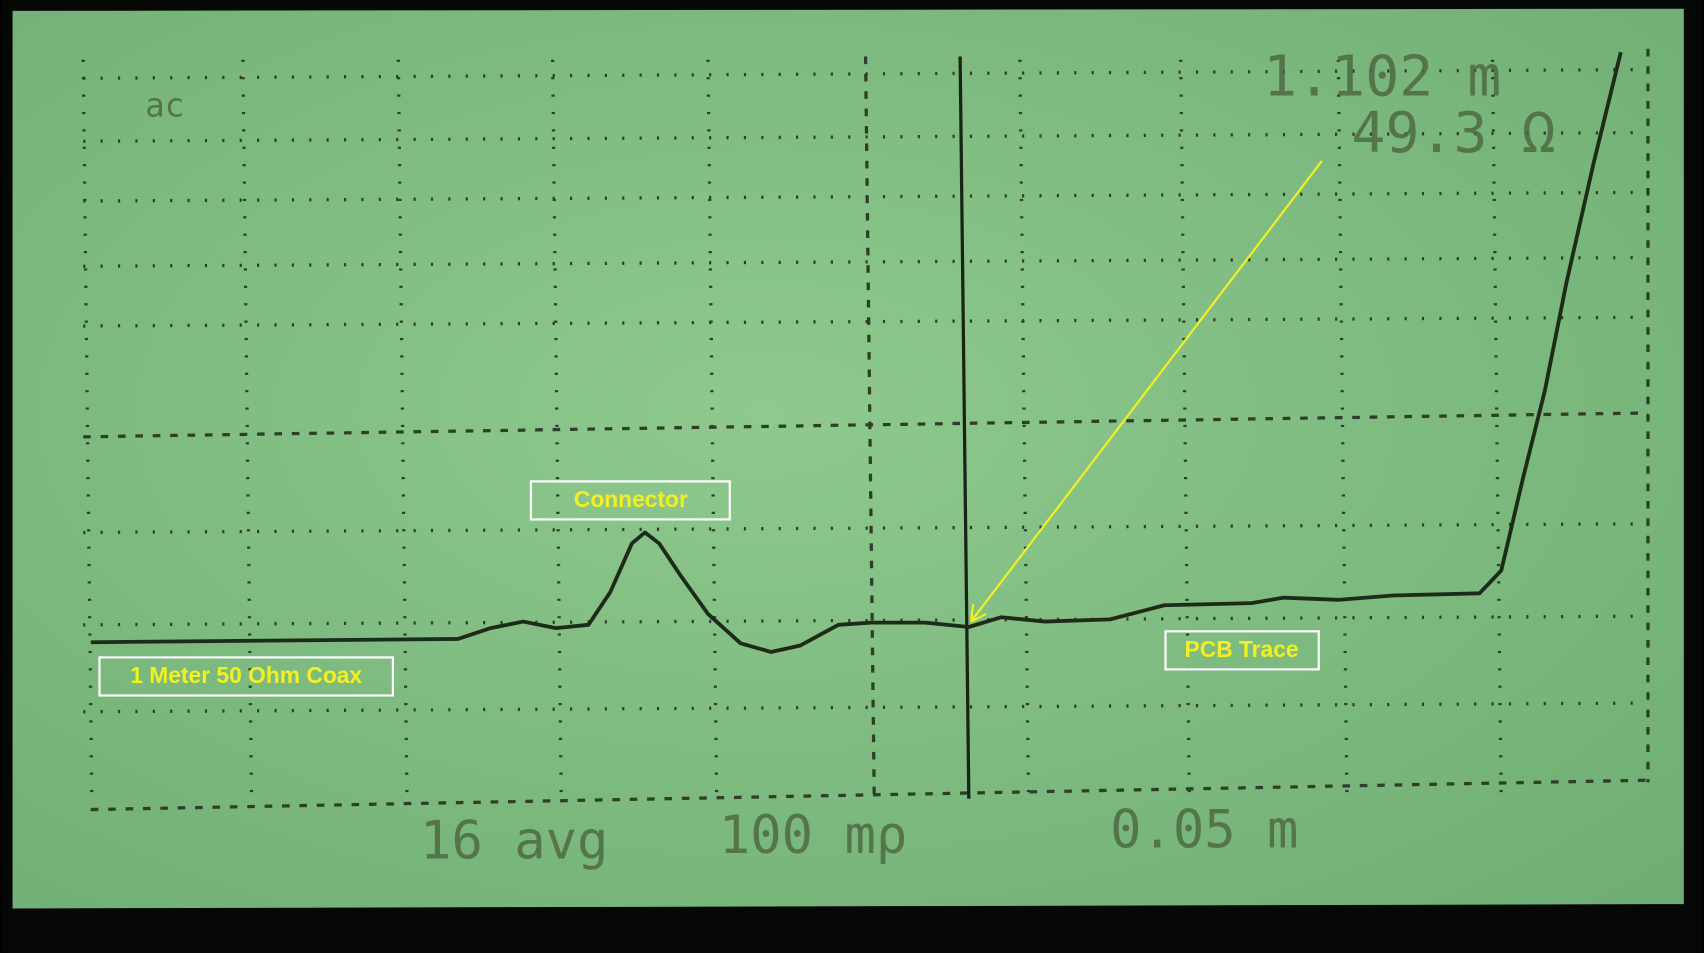 This screenshot has height=953, width=1704. I want to click on vertical-scale-label: 100 mρ, so click(813, 836).